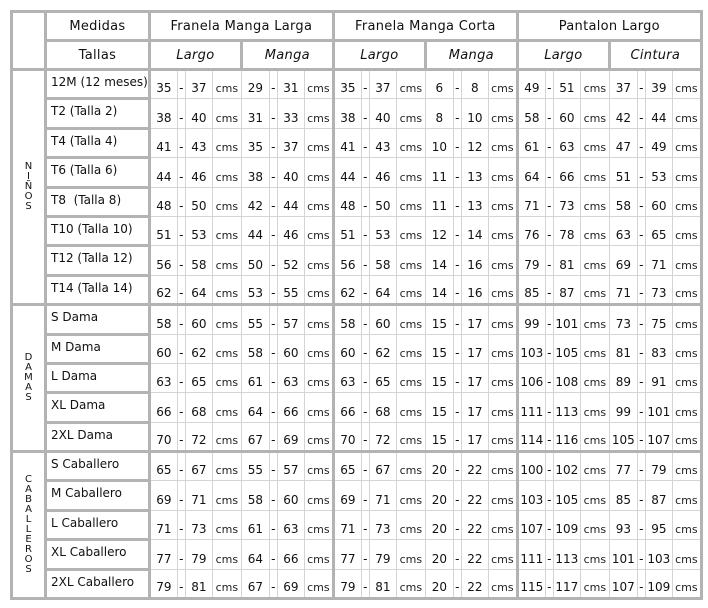  Describe the element at coordinates (658, 525) in the screenshot. I see `measure-to: 95` at that location.